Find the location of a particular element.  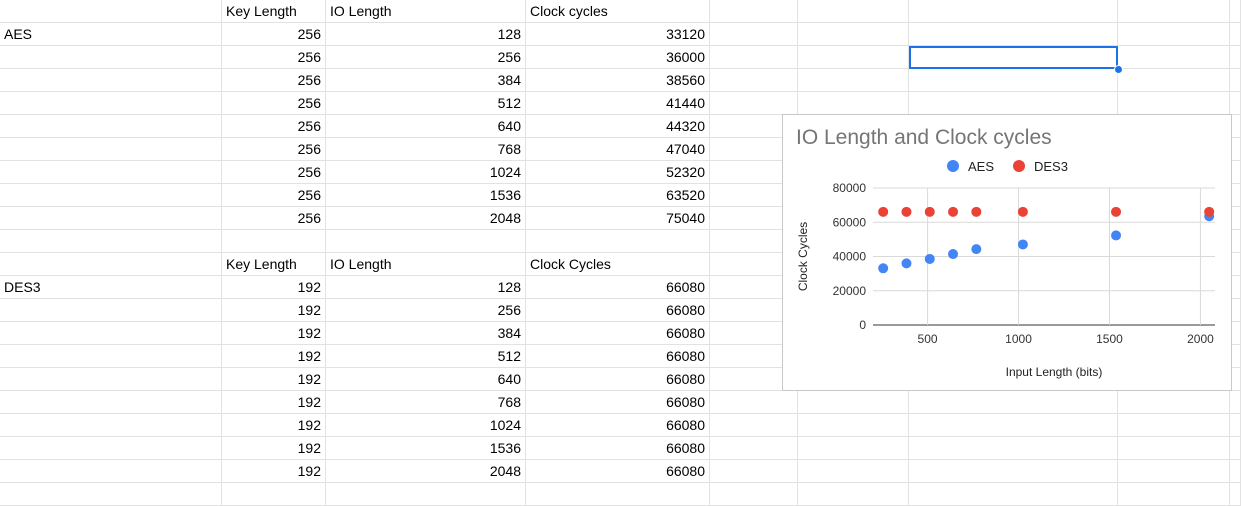

aes-clock-cycles-cell: 63520 is located at coordinates (618, 195).